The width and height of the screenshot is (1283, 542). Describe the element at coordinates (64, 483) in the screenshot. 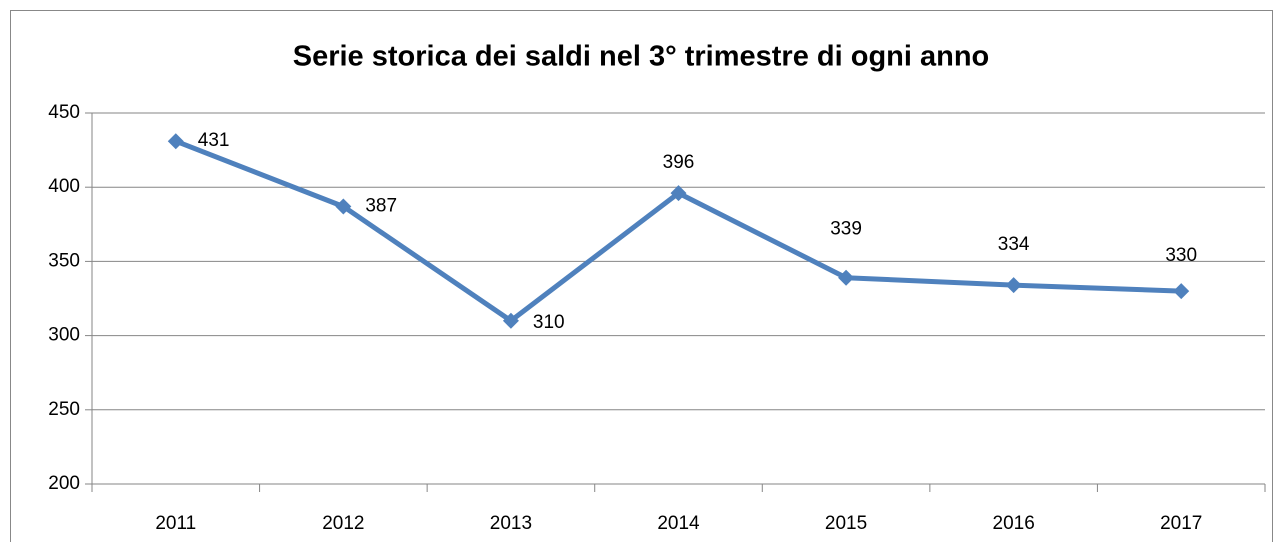

I see `y-tick-label: 200` at that location.